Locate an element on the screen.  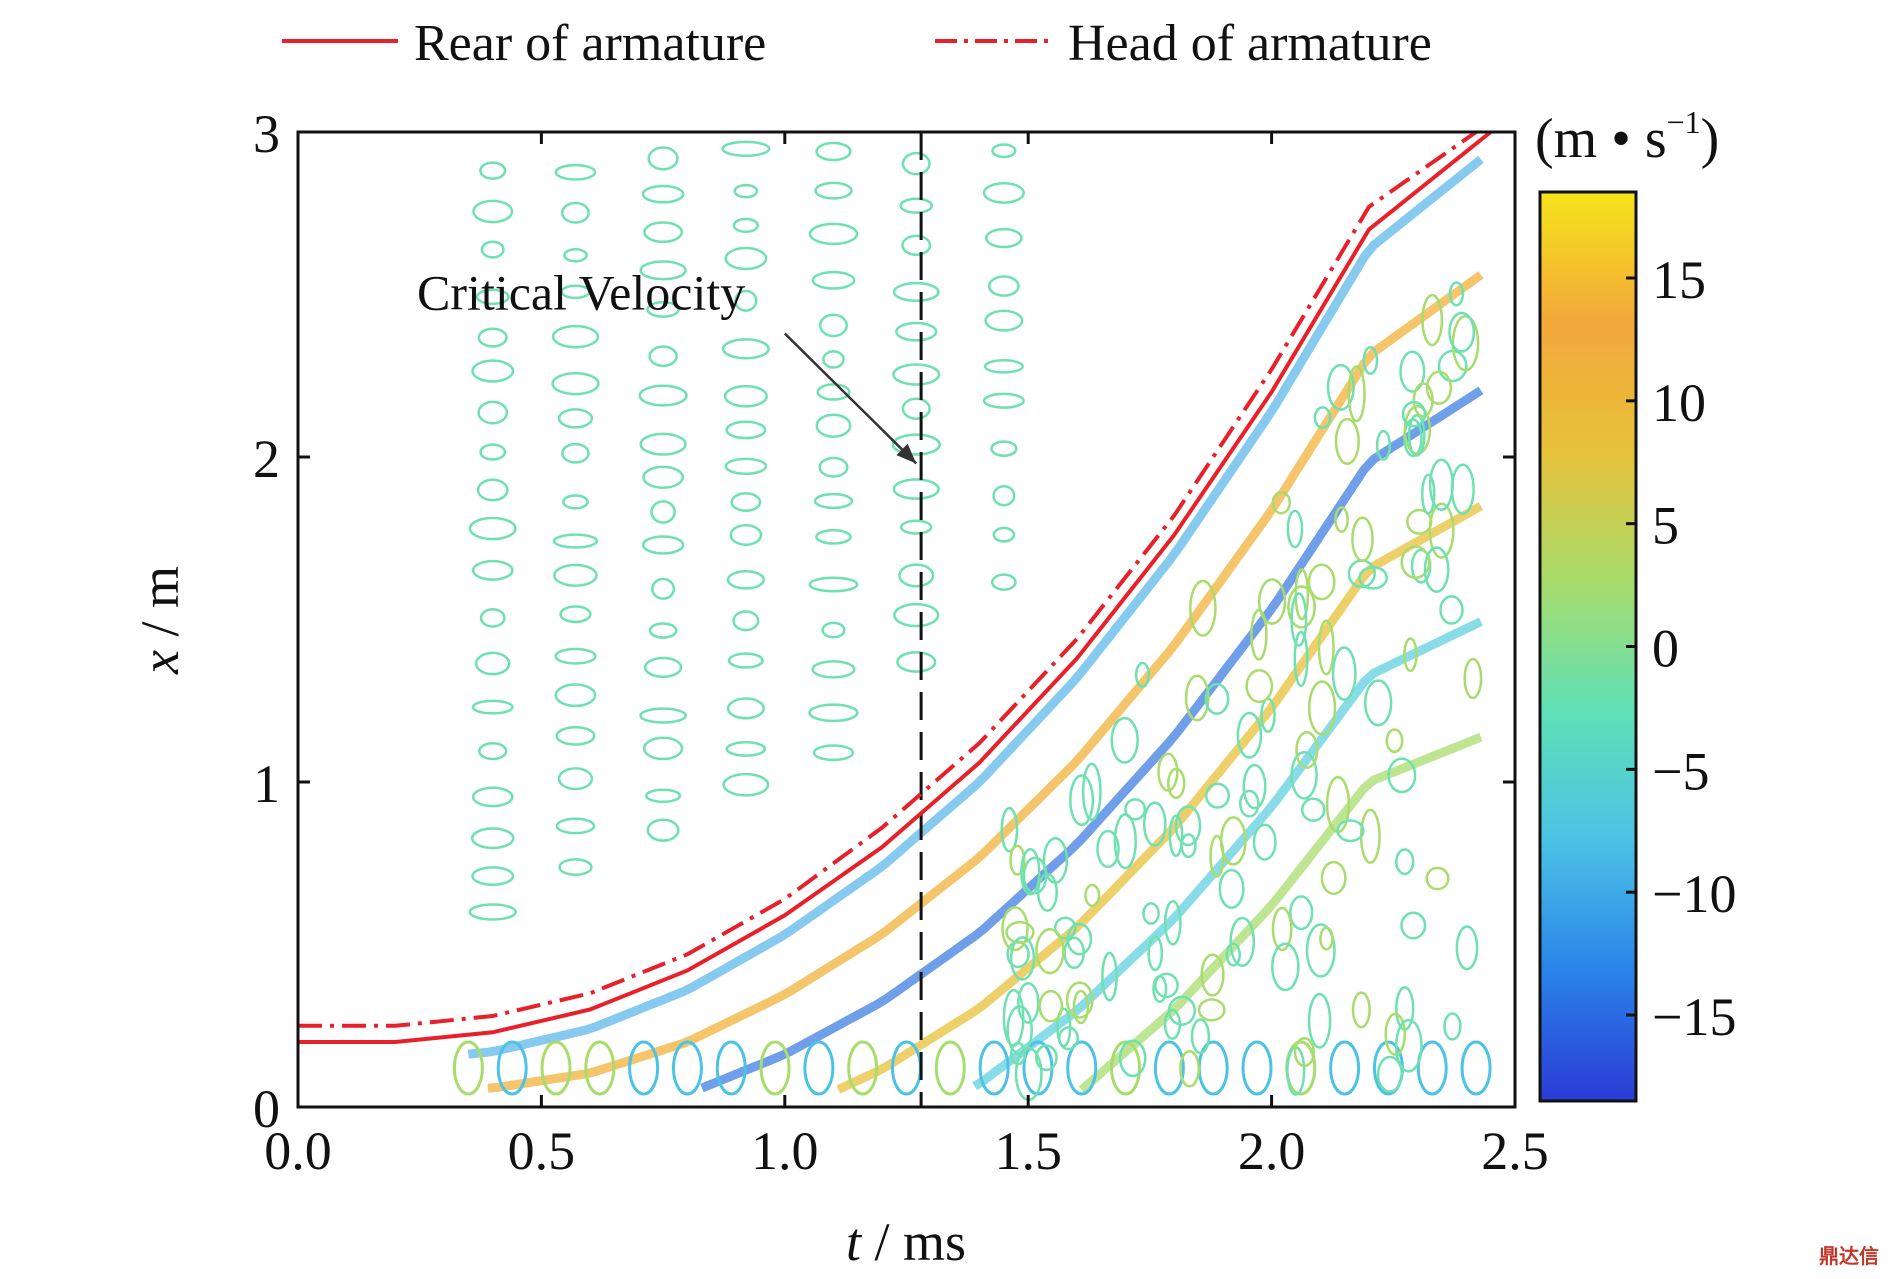
x-tick-label: 0.0 is located at coordinates (298, 1151).